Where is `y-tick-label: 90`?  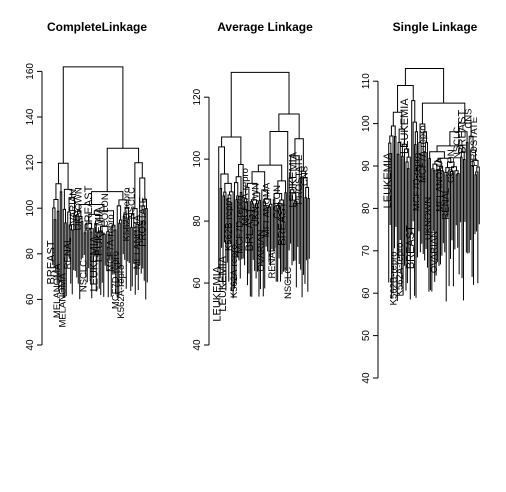
y-tick-label: 90 is located at coordinates (366, 166).